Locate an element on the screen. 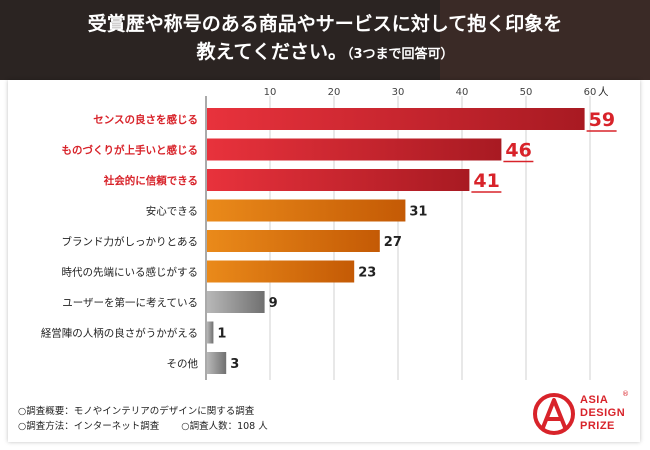 The image size is (650, 450). title-note: （3つまで回答可） is located at coordinates (400, 54).